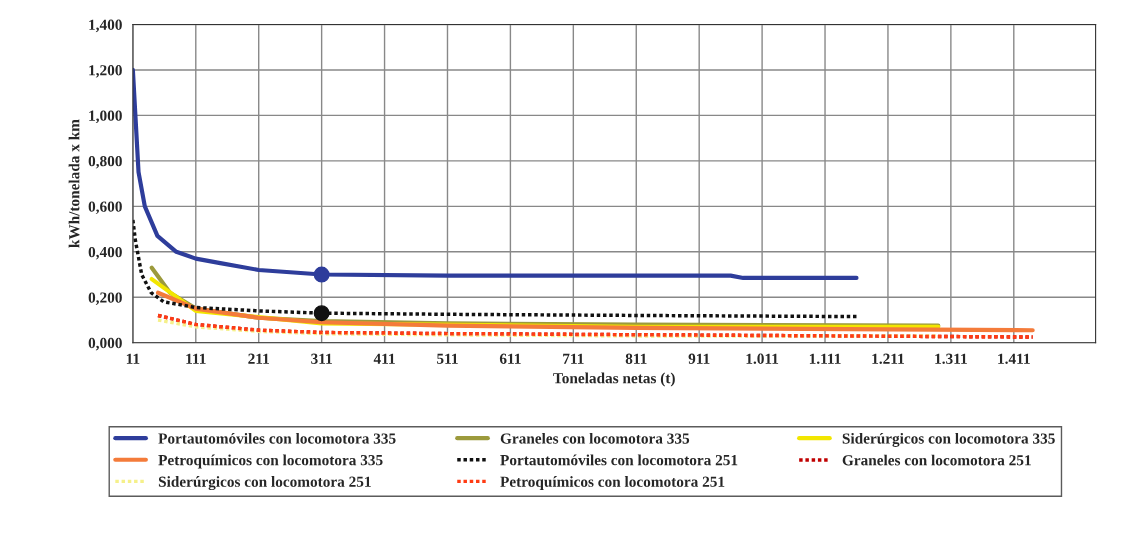 This screenshot has height=544, width=1126. What do you see at coordinates (384, 358) in the screenshot?
I see `x-tick-label: 411` at bounding box center [384, 358].